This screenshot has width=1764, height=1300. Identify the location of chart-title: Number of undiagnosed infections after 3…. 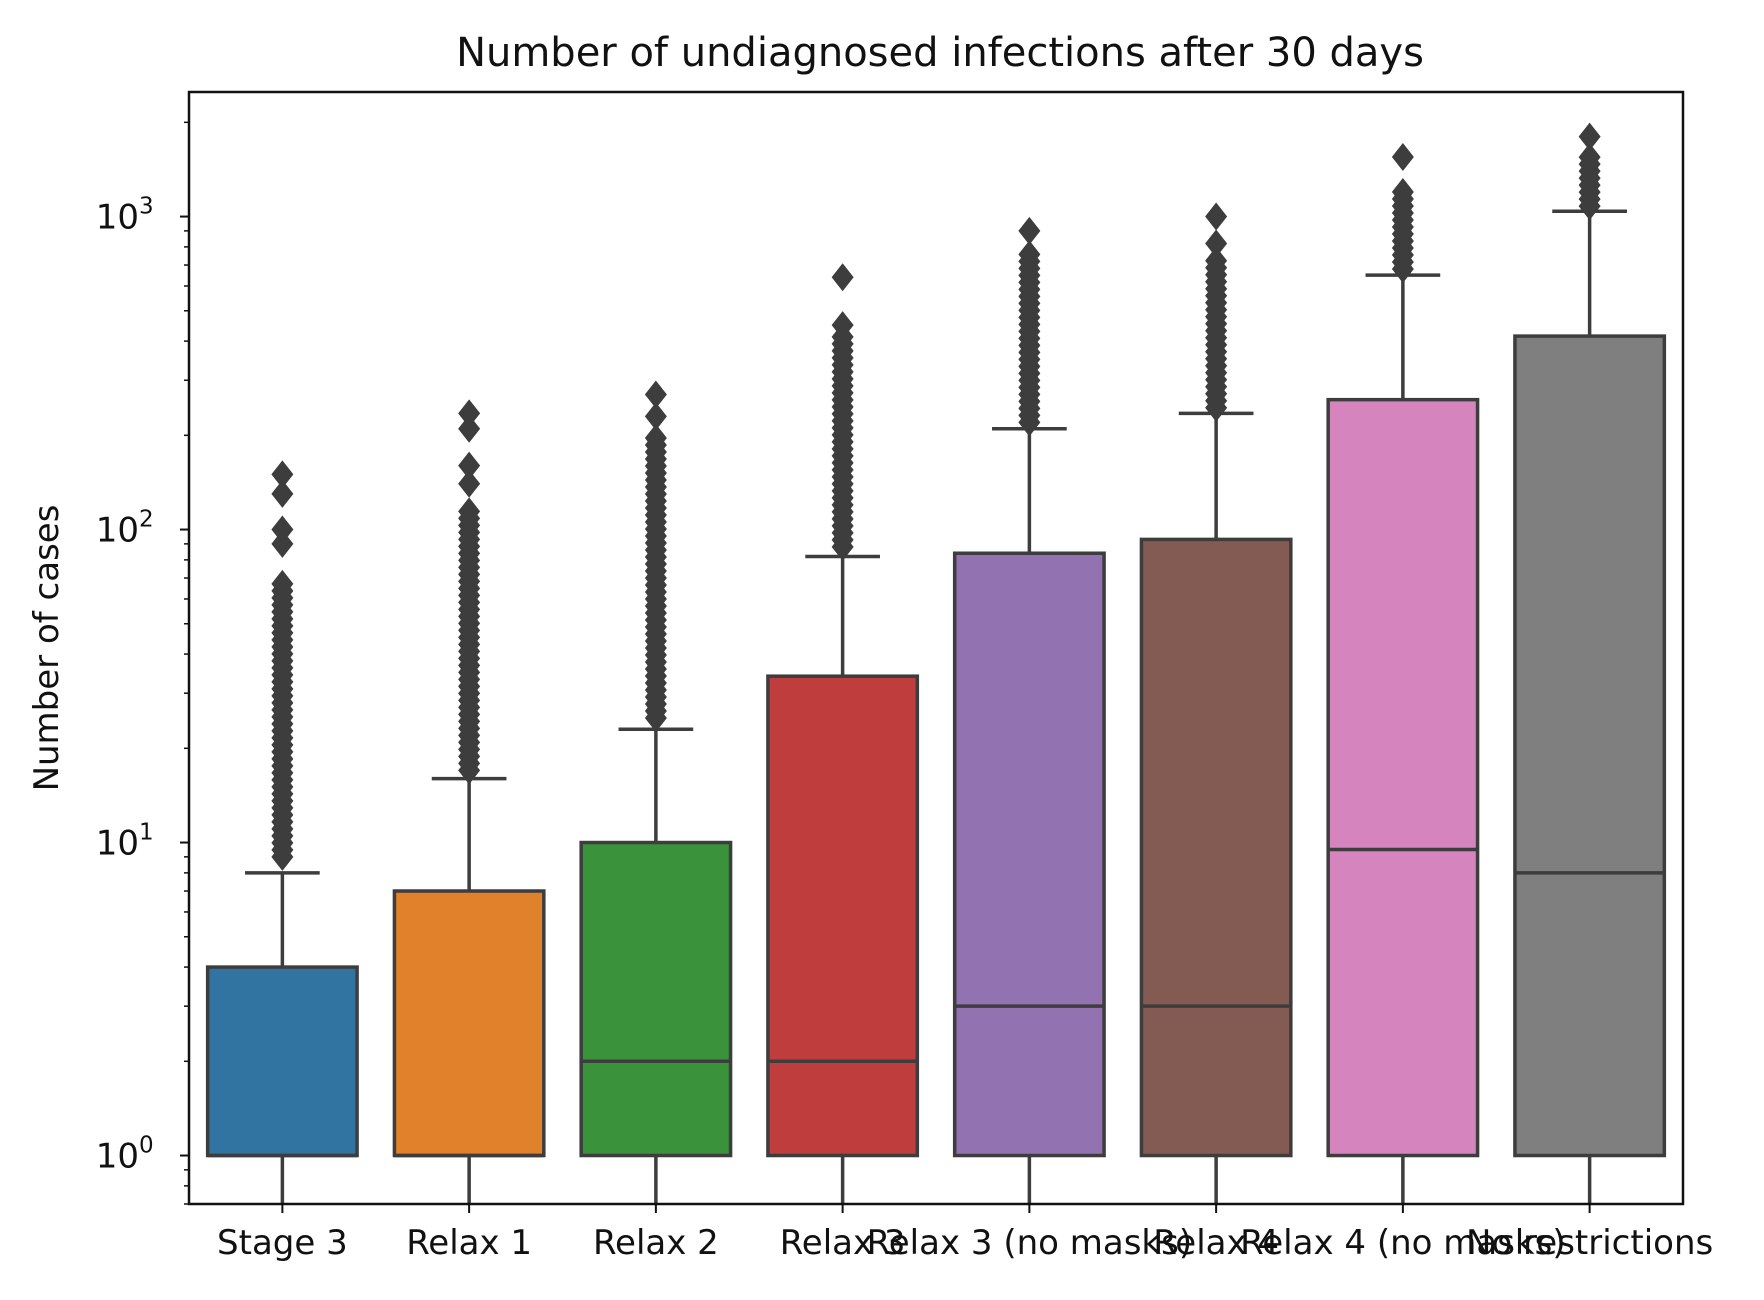
(940, 53).